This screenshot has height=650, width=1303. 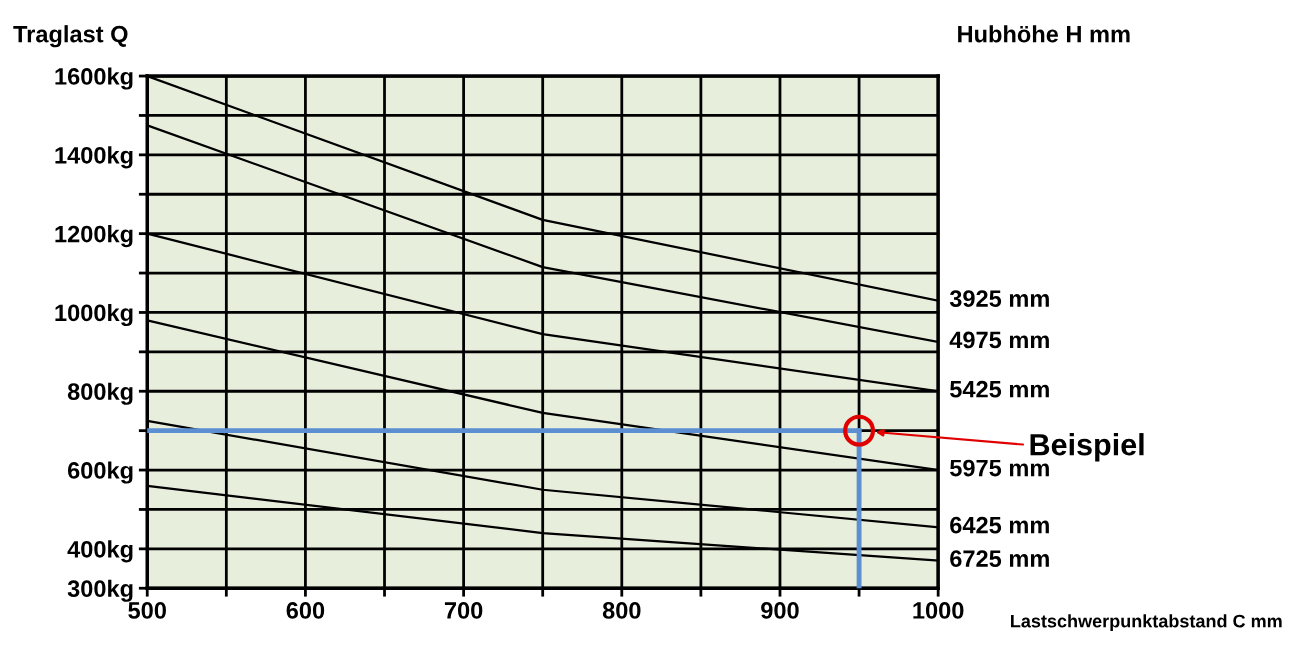 I want to click on y-tick-label: 800kg, so click(x=100, y=393).